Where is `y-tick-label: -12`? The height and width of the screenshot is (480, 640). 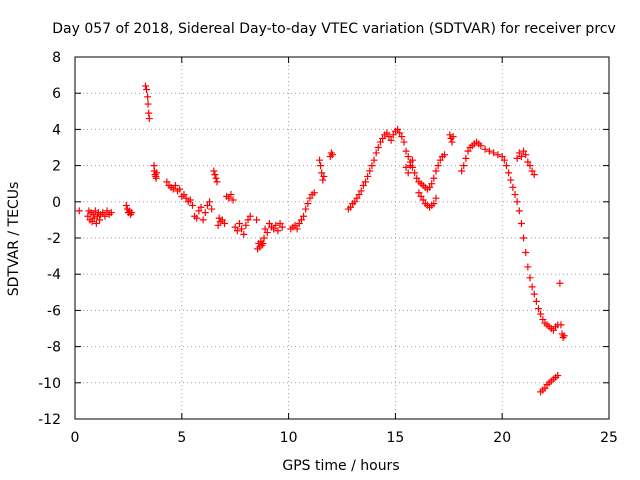 y-tick-label: -12 is located at coordinates (49, 420).